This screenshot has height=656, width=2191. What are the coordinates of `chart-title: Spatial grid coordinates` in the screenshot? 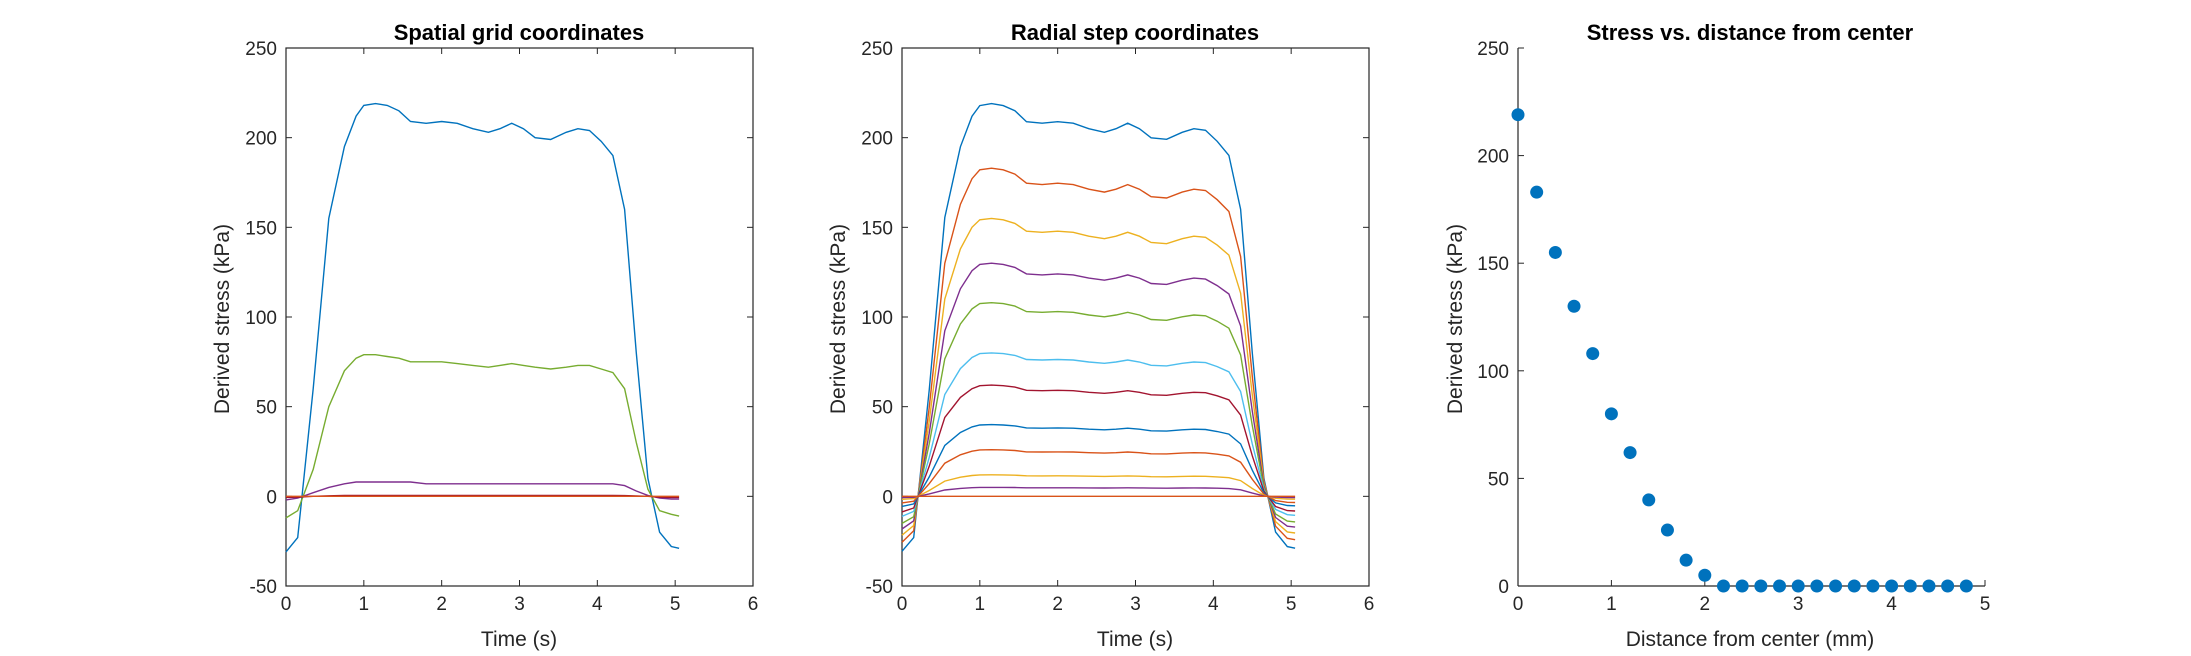 It's located at (519, 32).